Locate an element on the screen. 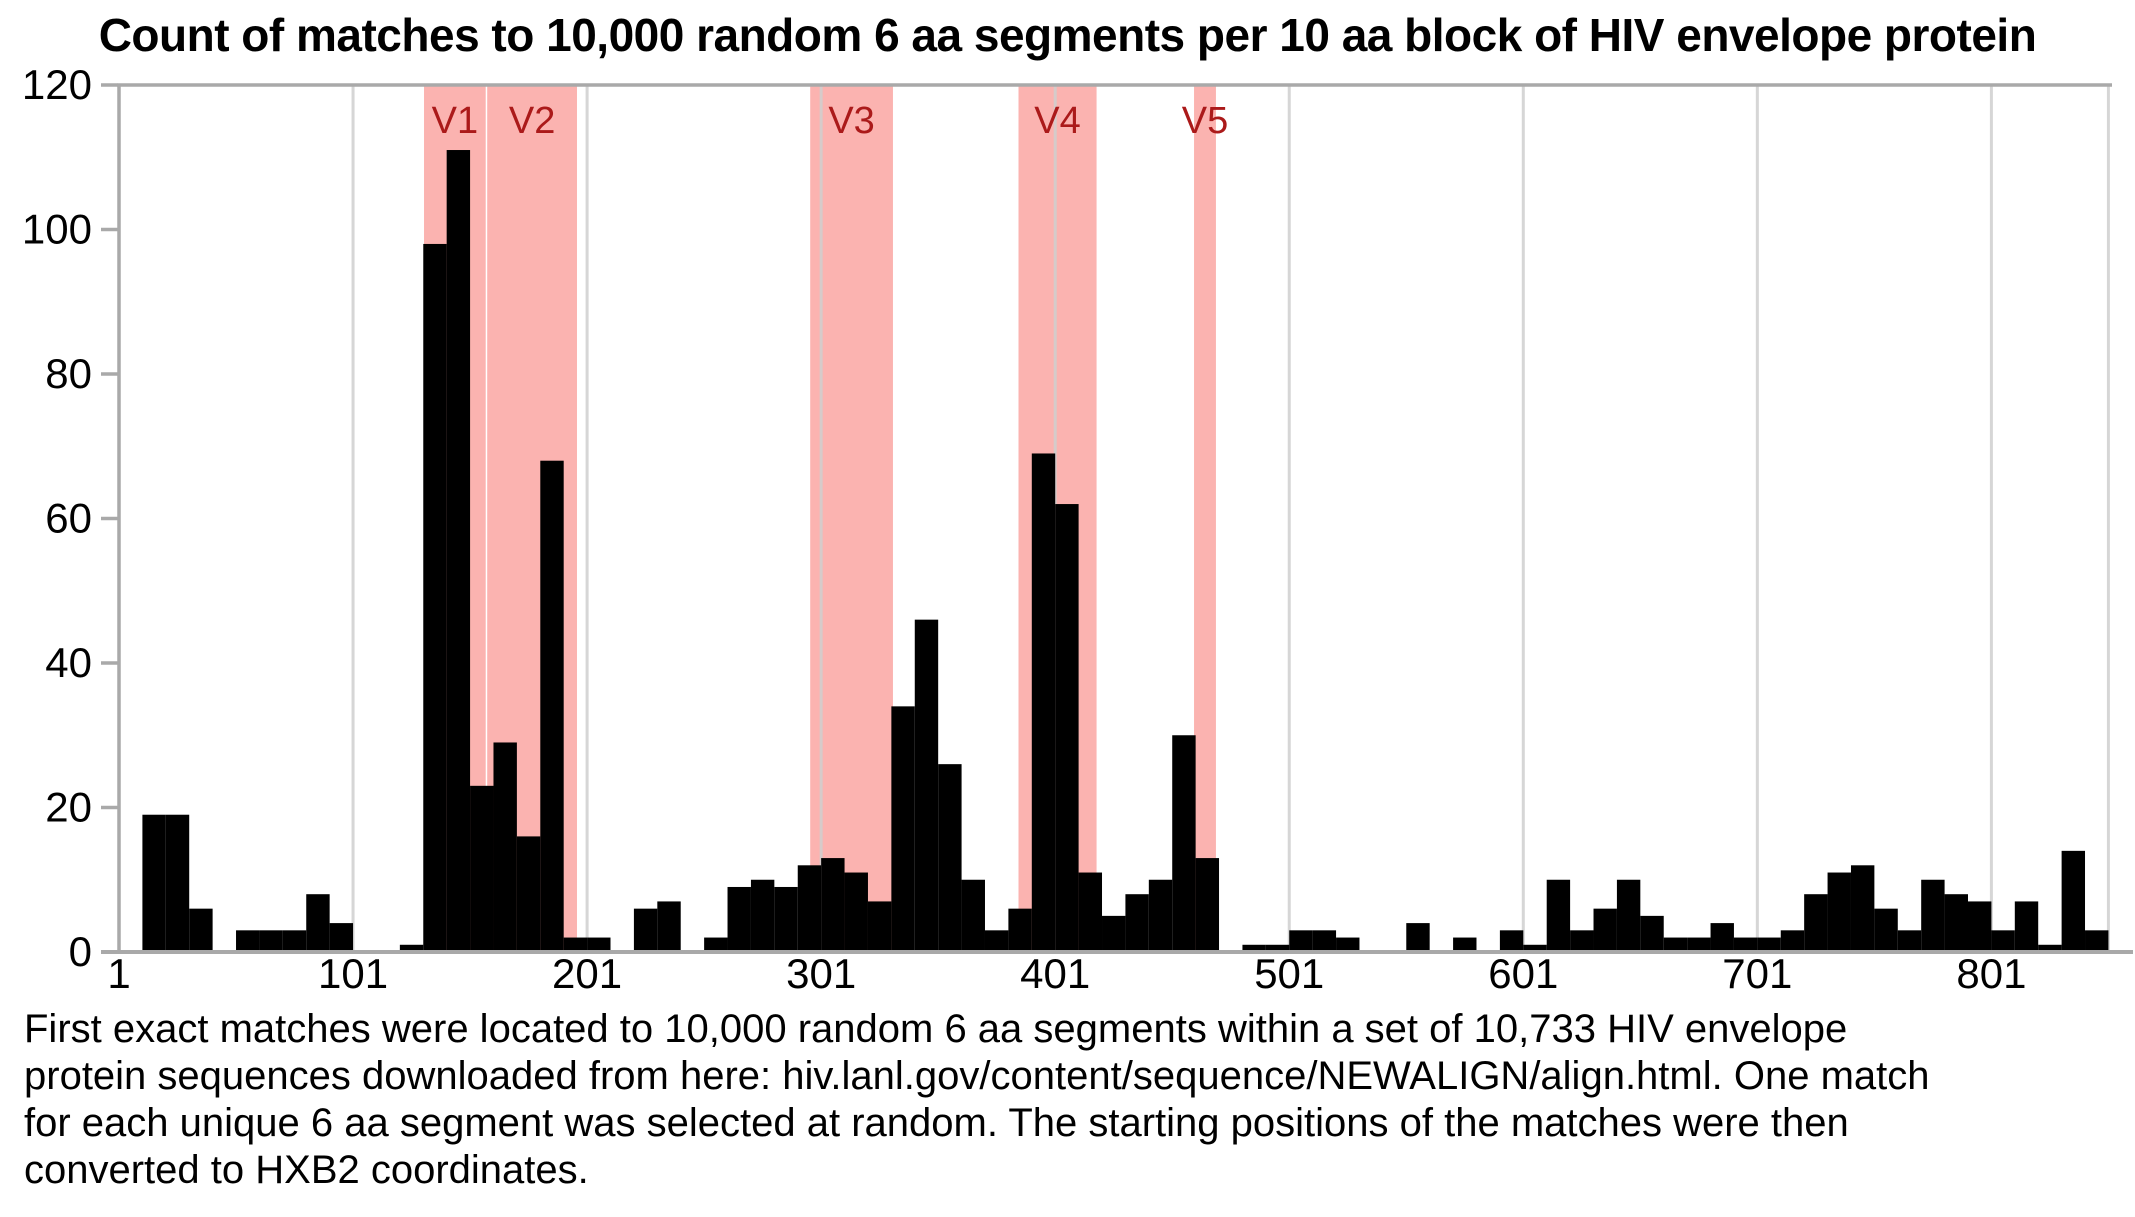 This screenshot has height=1217, width=2135. variable-region-label: V5 is located at coordinates (1205, 121).